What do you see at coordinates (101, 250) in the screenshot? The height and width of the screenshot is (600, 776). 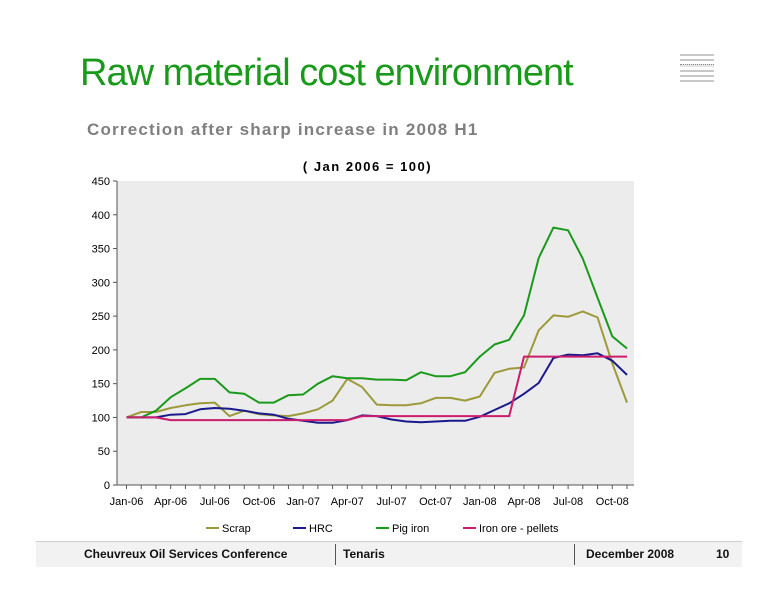 I see `y-tick-label: 350` at bounding box center [101, 250].